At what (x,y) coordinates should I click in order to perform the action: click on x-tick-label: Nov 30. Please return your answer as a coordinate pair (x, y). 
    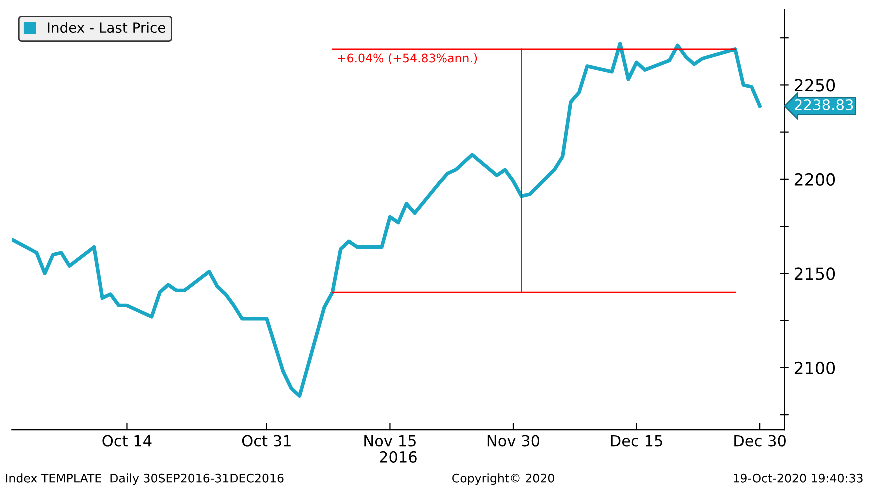
    Looking at the image, I should click on (514, 441).